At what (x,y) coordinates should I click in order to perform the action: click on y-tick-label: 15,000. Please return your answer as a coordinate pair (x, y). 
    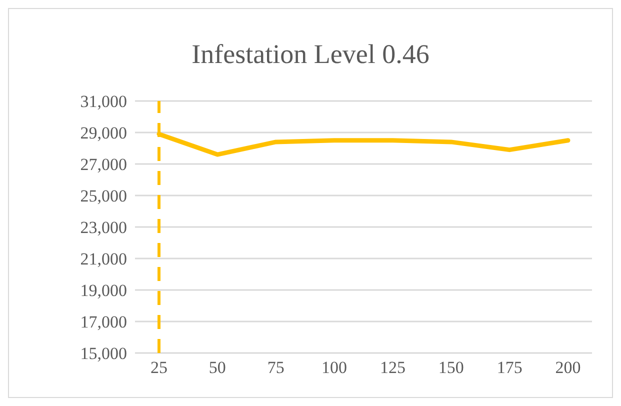
    Looking at the image, I should click on (103, 354).